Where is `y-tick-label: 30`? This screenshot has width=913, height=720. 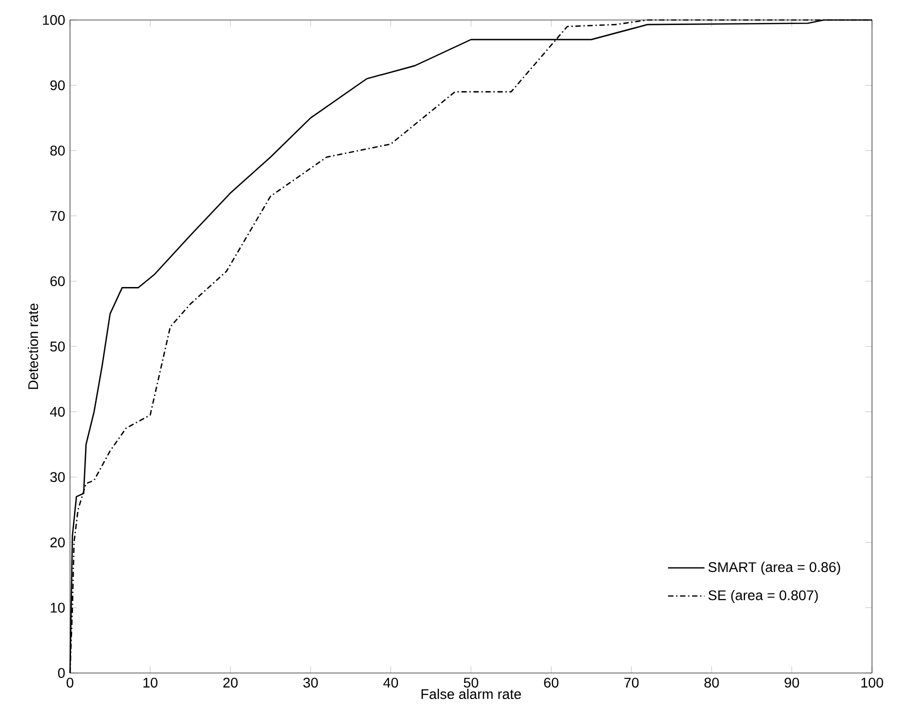
y-tick-label: 30 is located at coordinates (57, 477).